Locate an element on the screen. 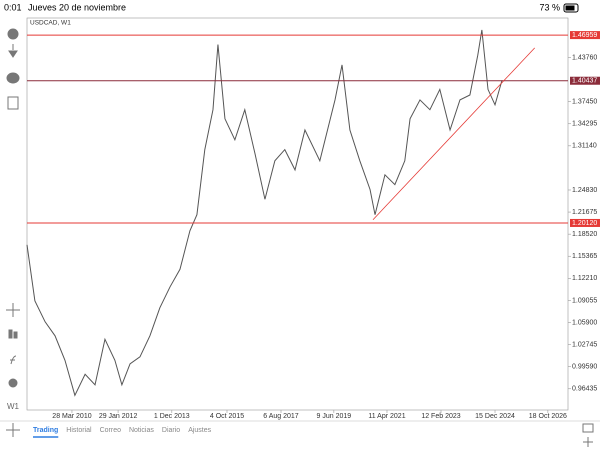 The image size is (600, 450). tab: Diario is located at coordinates (171, 430).